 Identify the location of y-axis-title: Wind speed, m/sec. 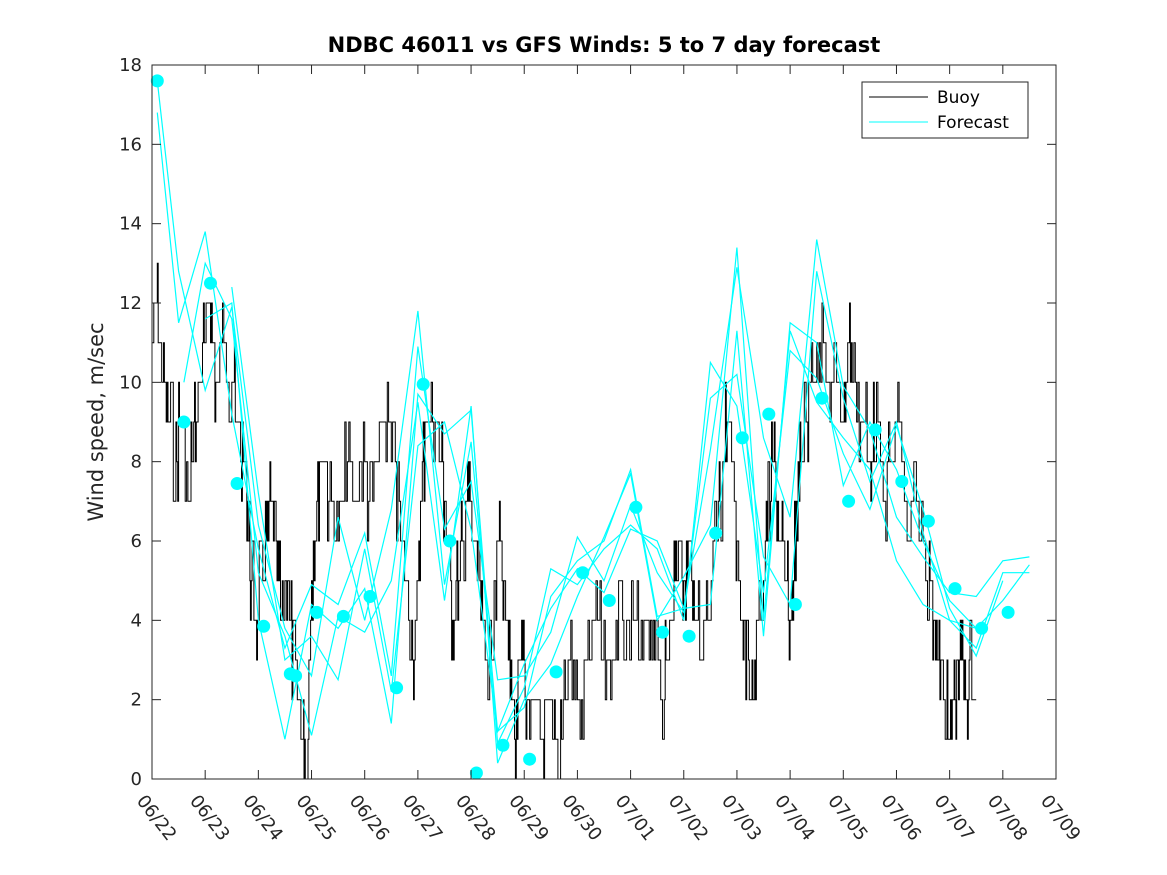
(96, 421).